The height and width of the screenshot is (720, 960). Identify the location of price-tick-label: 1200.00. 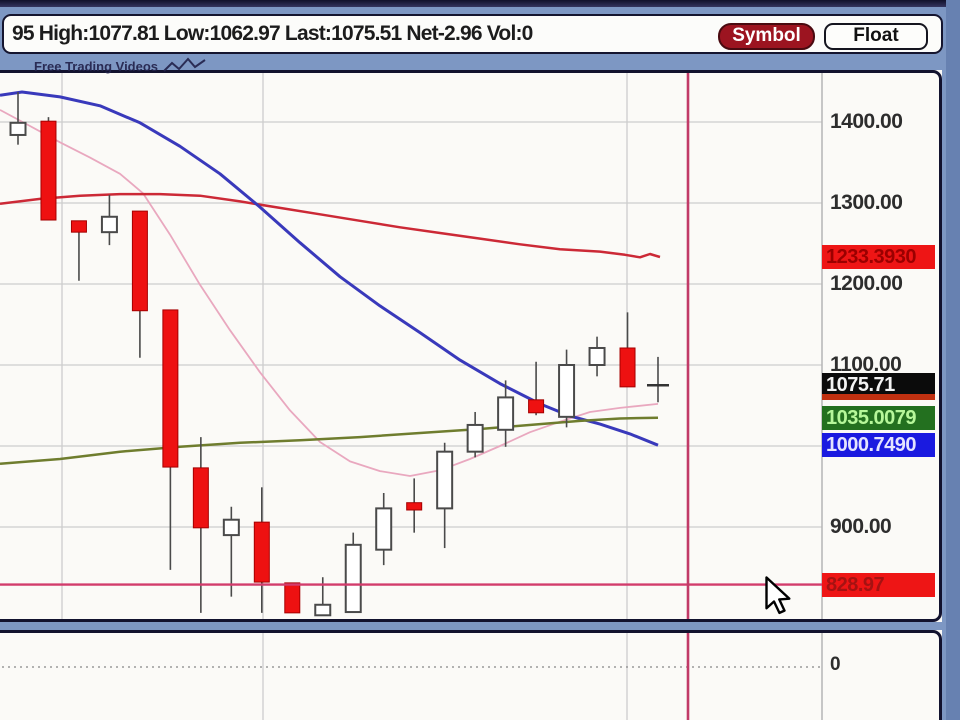
(866, 283).